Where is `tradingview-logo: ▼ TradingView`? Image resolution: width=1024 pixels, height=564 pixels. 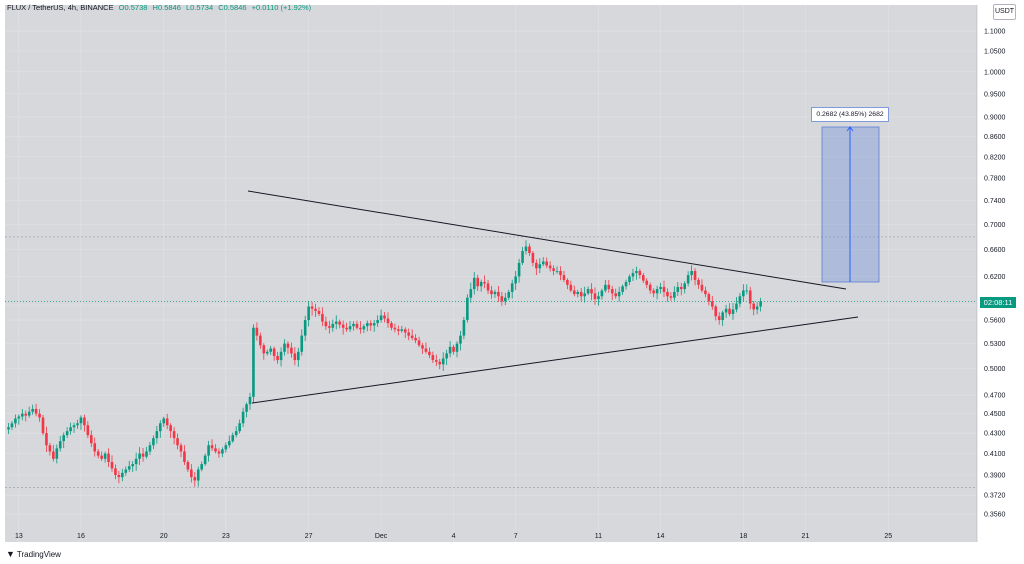
tradingview-logo: ▼ TradingView is located at coordinates (33, 554).